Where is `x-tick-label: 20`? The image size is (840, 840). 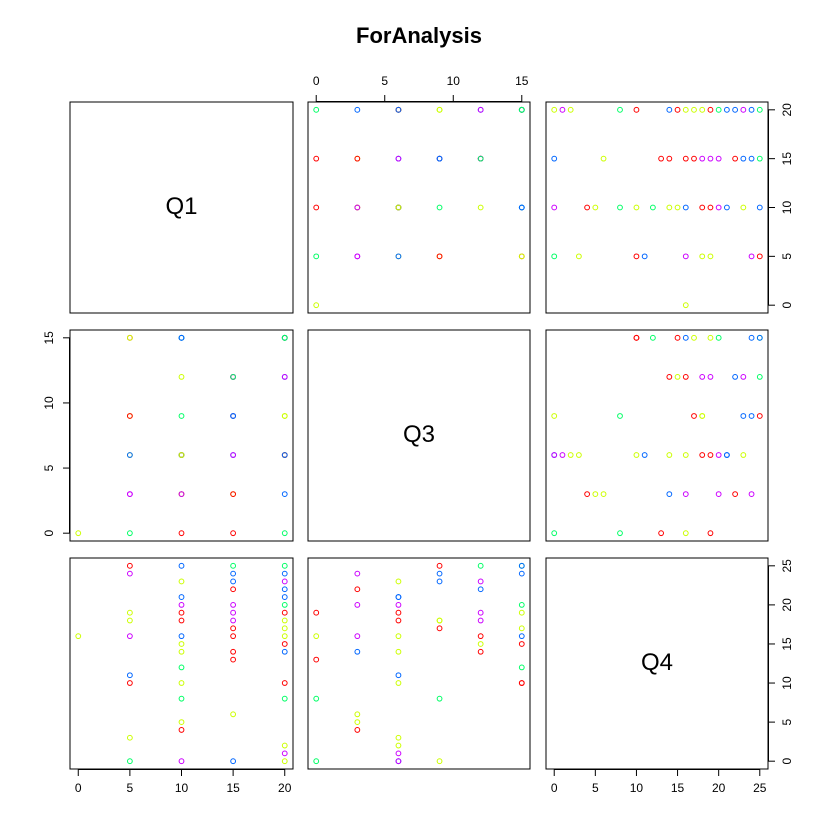 x-tick-label: 20 is located at coordinates (285, 788).